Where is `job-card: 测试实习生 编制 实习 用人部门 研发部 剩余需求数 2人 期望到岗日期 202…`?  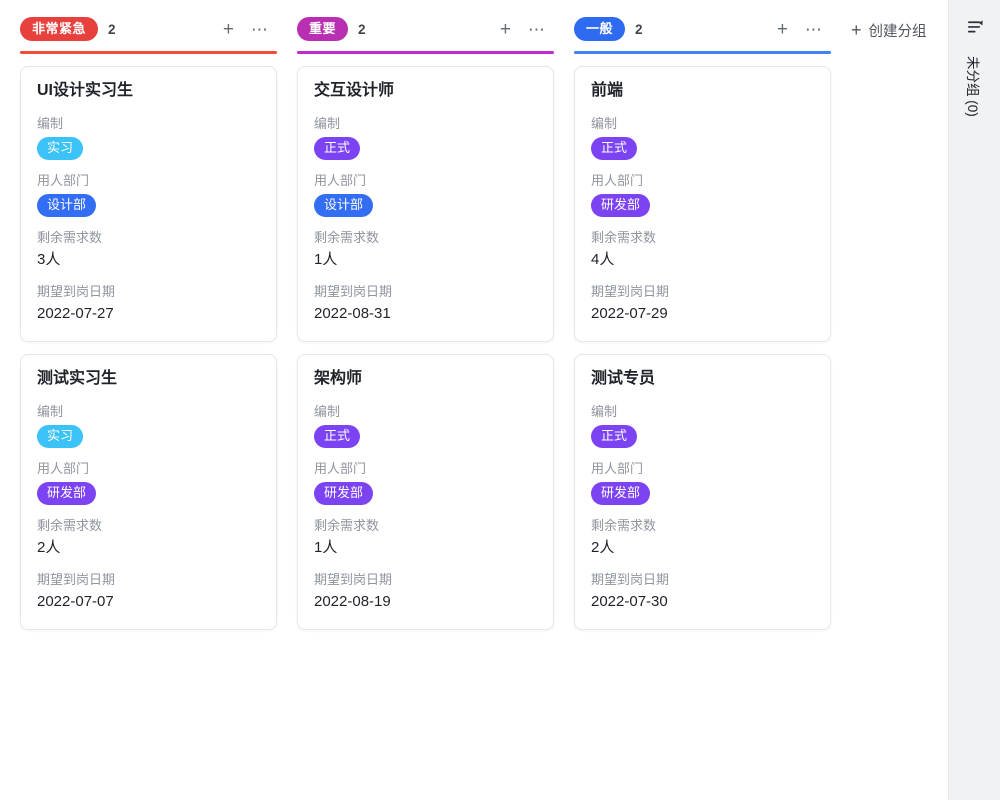
job-card: 测试实习生 编制 实习 用人部门 研发部 剩余需求数 2人 期望到岗日期 202… is located at coordinates (148, 492).